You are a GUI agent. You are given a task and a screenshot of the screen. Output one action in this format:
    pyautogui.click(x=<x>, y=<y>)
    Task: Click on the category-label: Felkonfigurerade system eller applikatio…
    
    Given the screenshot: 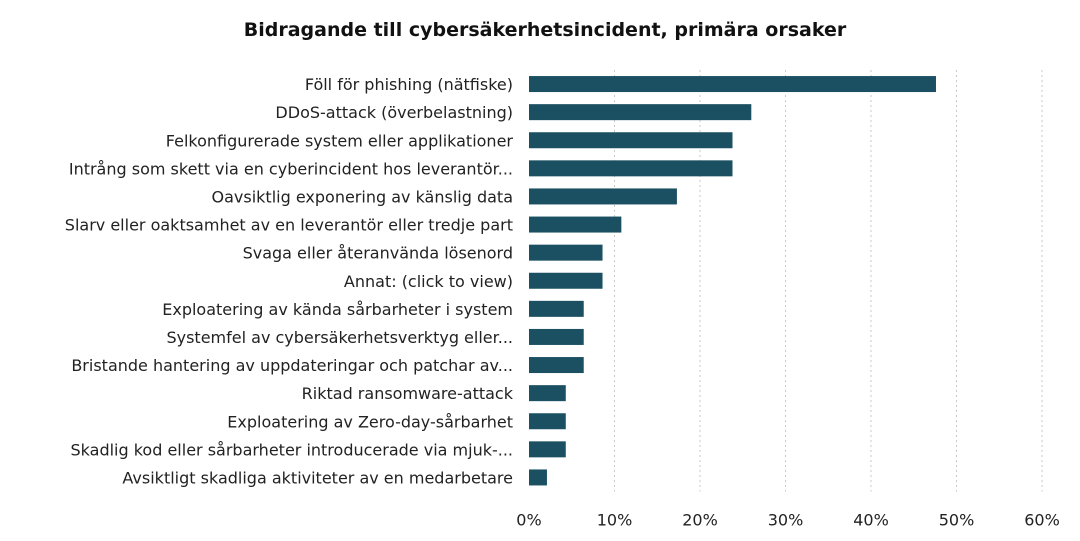 What is the action you would take?
    pyautogui.click(x=340, y=140)
    